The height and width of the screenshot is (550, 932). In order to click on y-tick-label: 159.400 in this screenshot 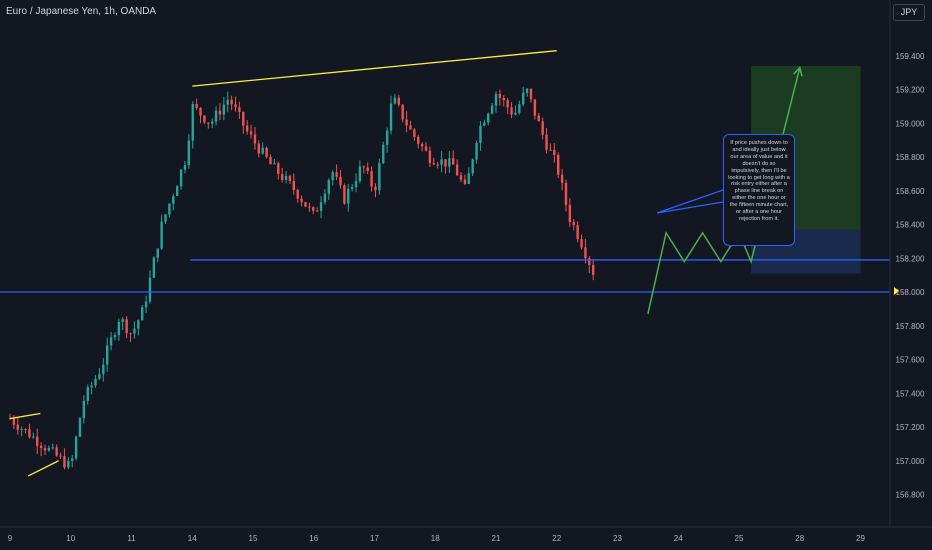, I will do `click(910, 56)`.